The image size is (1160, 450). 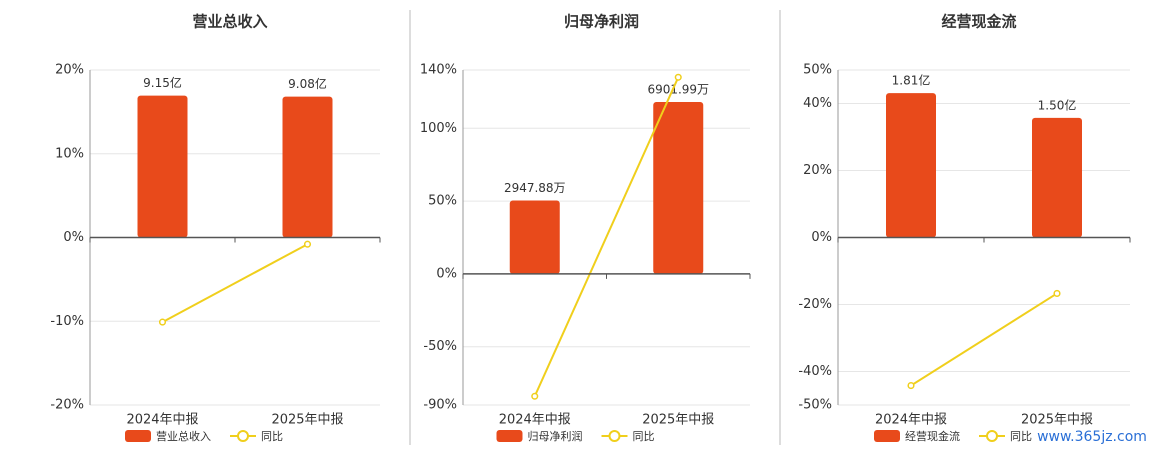 I want to click on watermark: www.365jz.com, so click(x=1092, y=437).